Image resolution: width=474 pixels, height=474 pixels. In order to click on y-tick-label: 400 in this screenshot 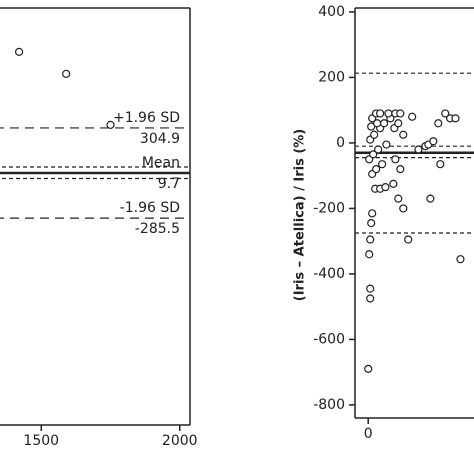, I will do `click(331, 12)`.